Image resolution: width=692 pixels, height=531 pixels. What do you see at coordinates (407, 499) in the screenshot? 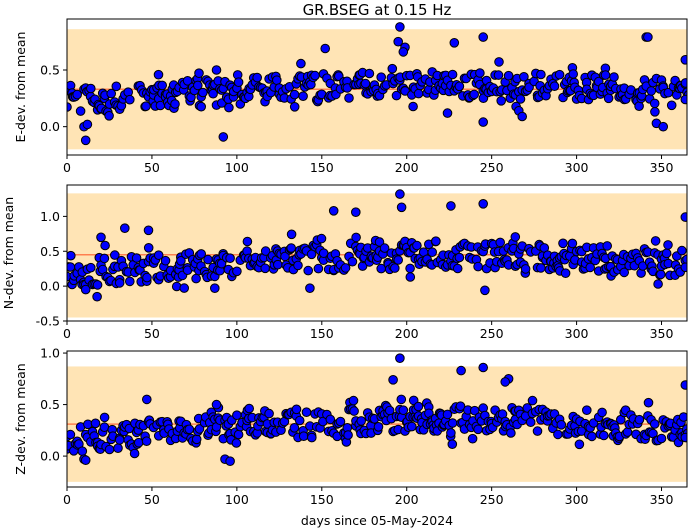
I see `x-tick-label: 200` at bounding box center [407, 499].